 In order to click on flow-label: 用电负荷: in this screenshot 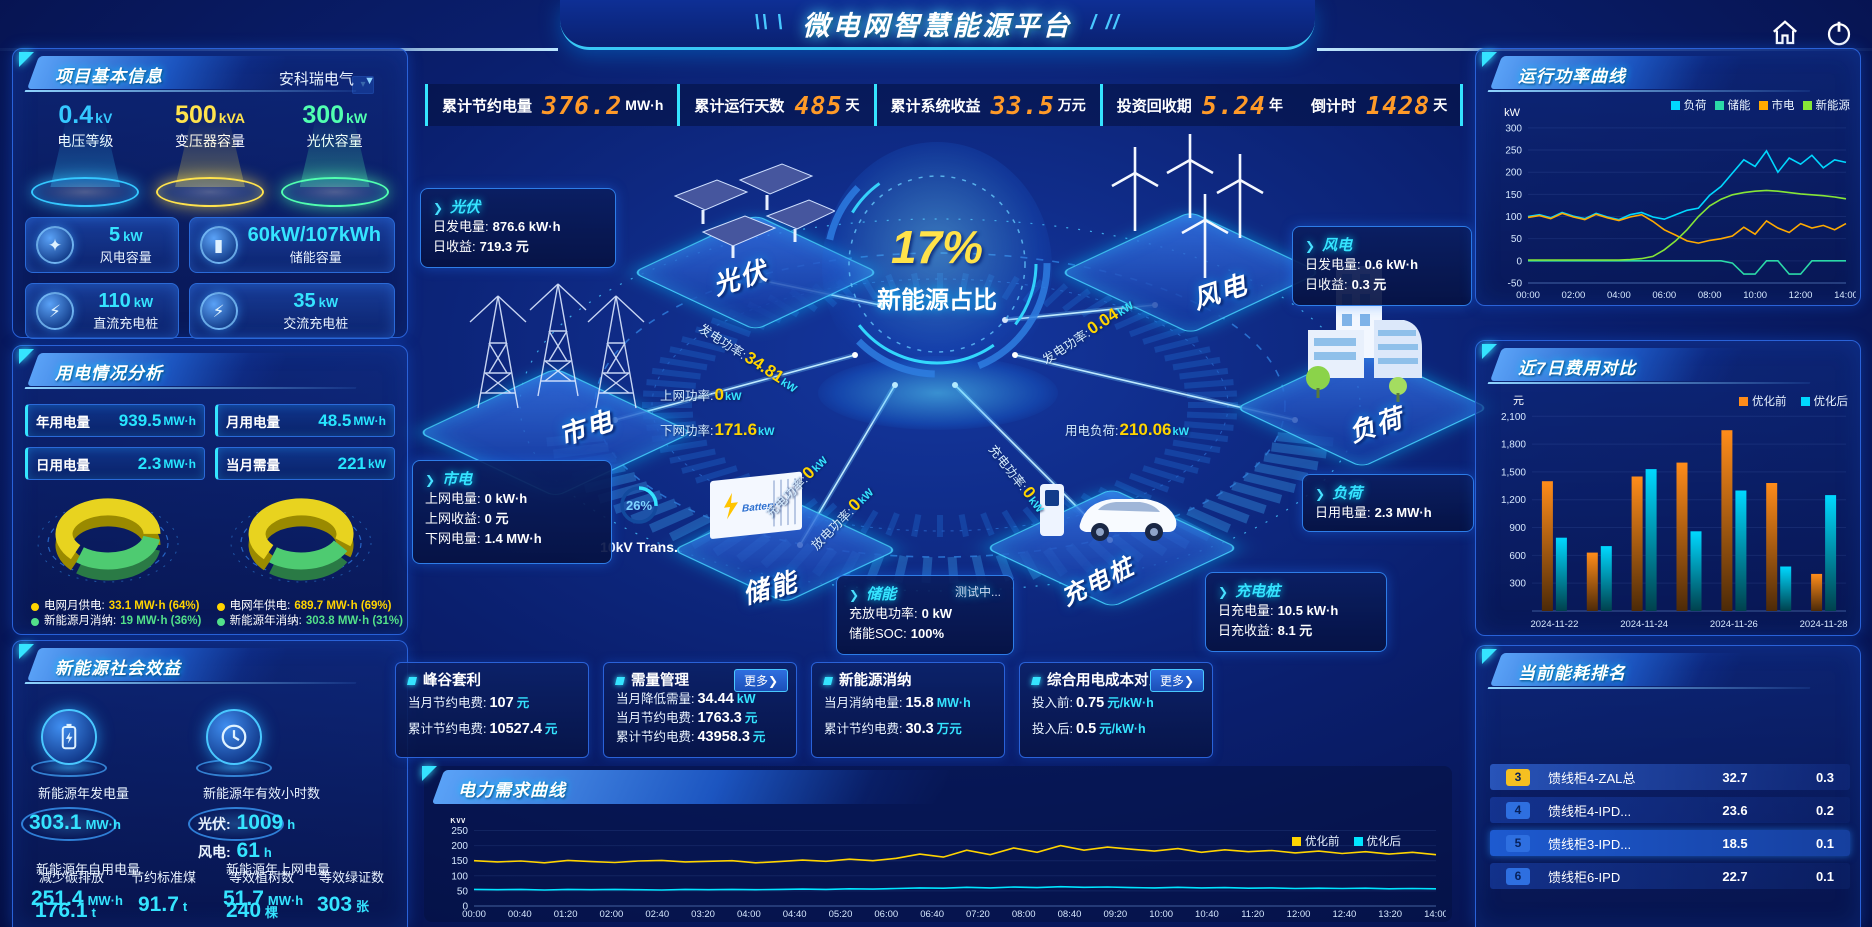, I will do `click(1092, 431)`.